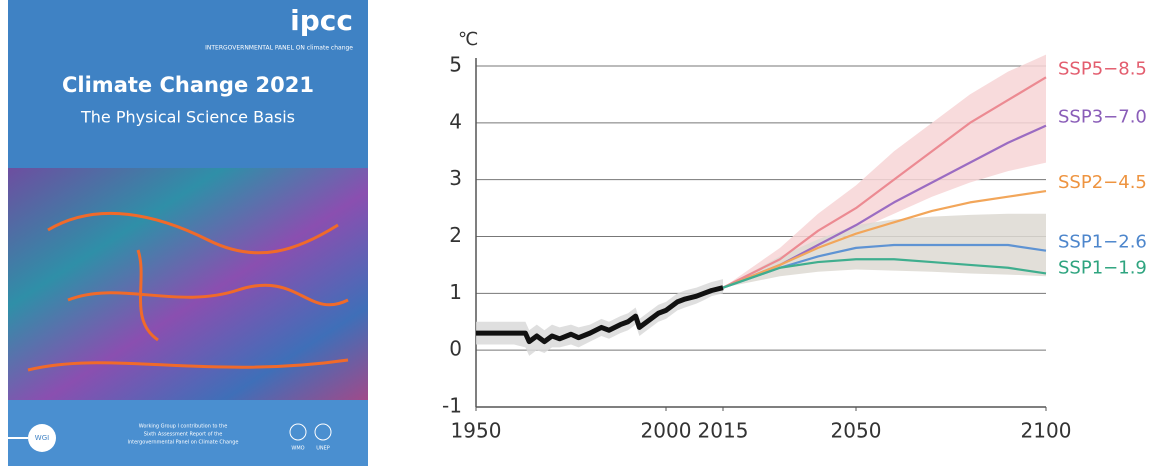 The height and width of the screenshot is (466, 1159). Describe the element at coordinates (666, 431) in the screenshot. I see `x-tick-label: 2000` at that location.